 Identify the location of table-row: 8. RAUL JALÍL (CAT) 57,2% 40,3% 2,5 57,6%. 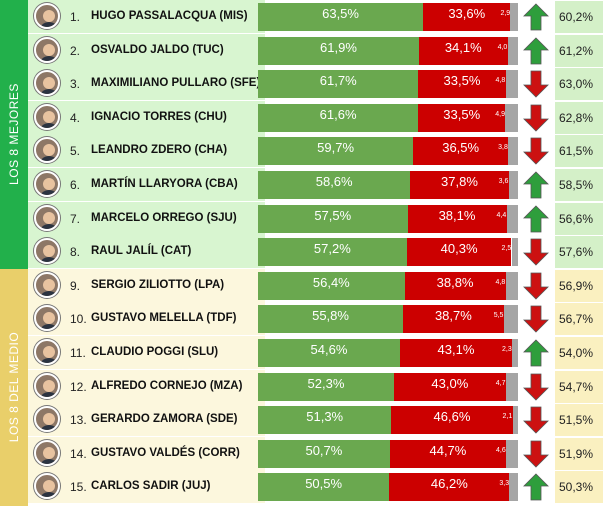
(315, 252).